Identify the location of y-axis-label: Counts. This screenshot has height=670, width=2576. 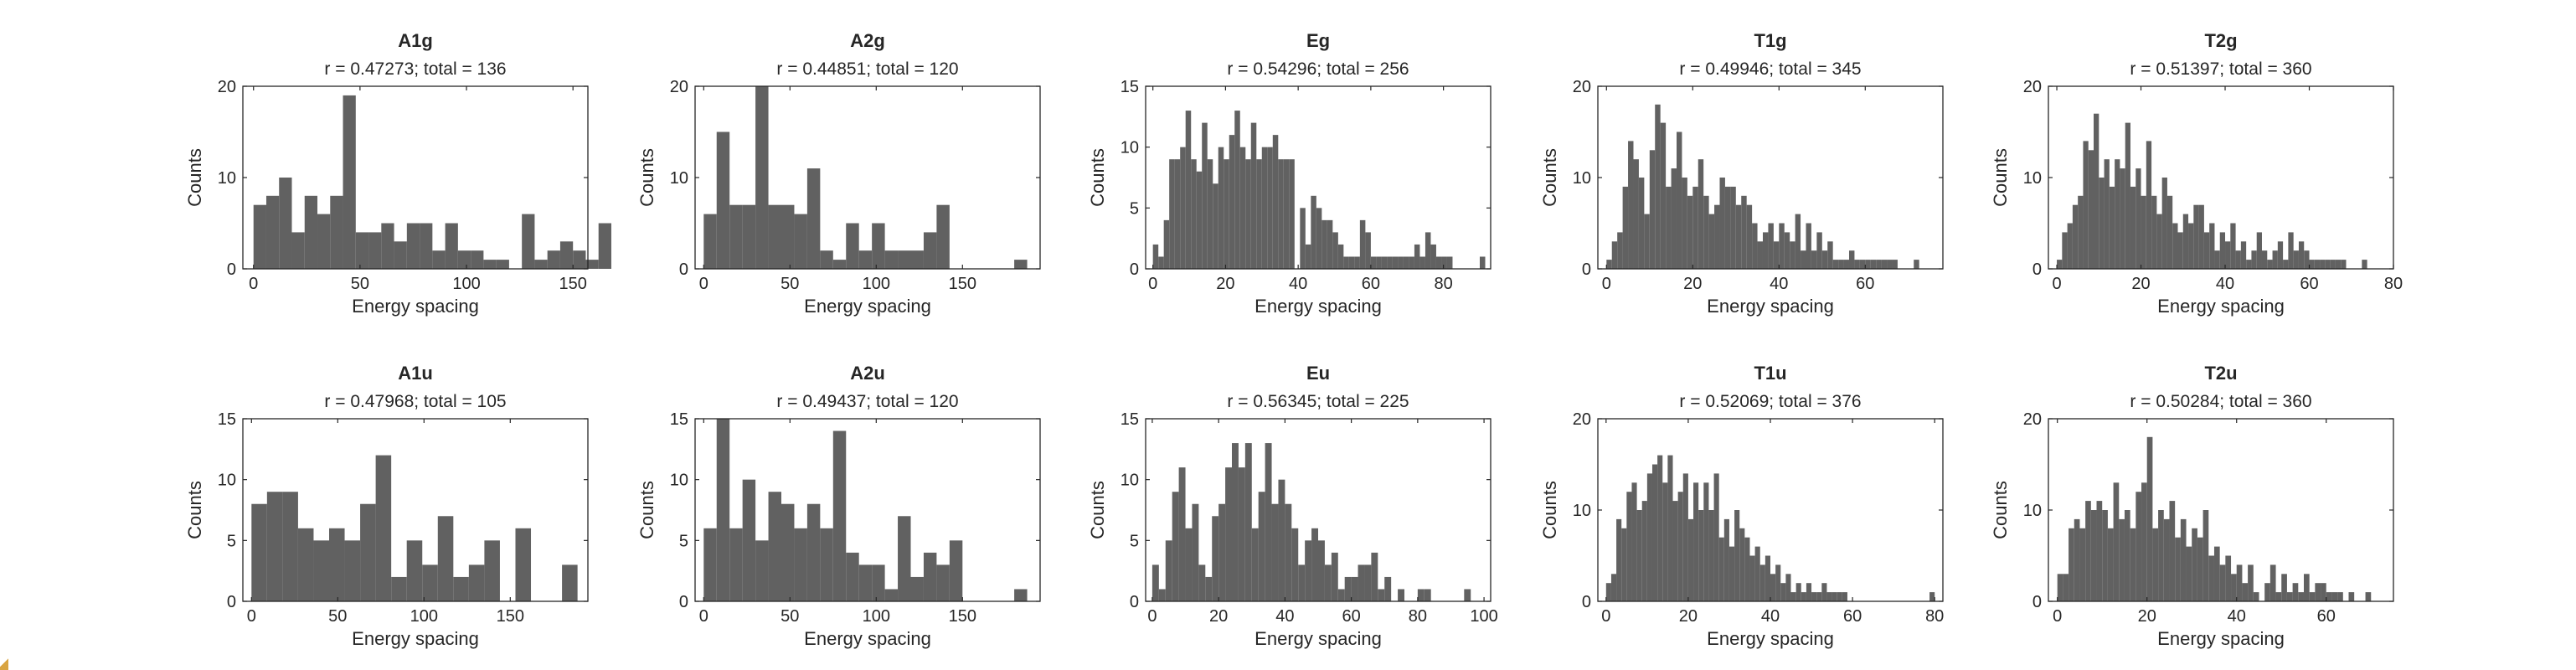
(1549, 177).